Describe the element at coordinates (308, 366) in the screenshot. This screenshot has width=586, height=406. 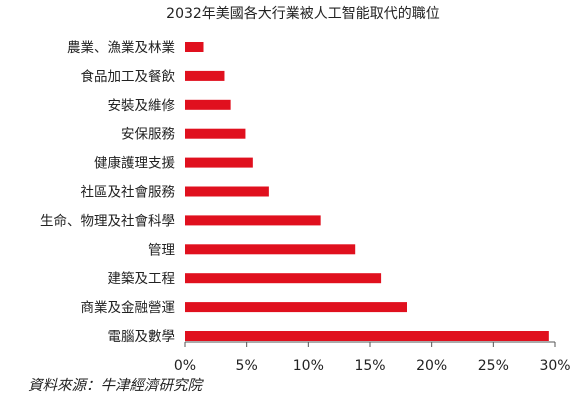
I see `x-tick-label: 10%` at that location.